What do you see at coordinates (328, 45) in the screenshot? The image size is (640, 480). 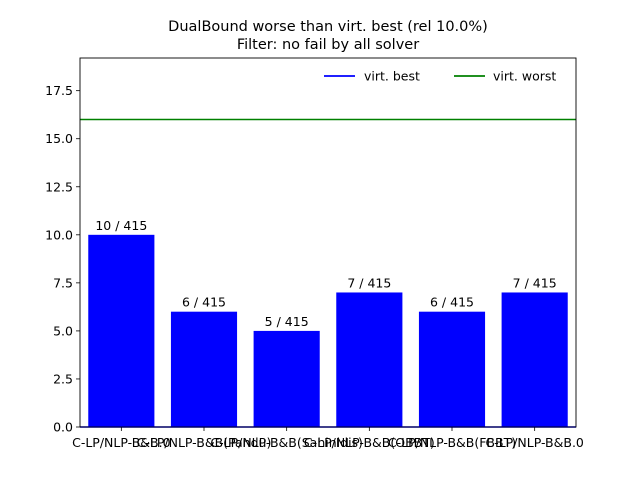 I see `chart-subtitle: Filter: no fail by all solver` at bounding box center [328, 45].